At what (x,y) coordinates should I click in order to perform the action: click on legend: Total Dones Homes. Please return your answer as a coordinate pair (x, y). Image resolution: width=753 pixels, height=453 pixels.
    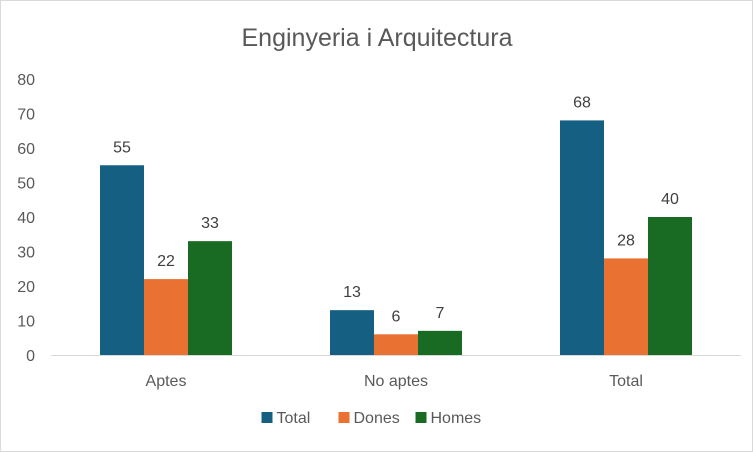
    Looking at the image, I should click on (371, 418).